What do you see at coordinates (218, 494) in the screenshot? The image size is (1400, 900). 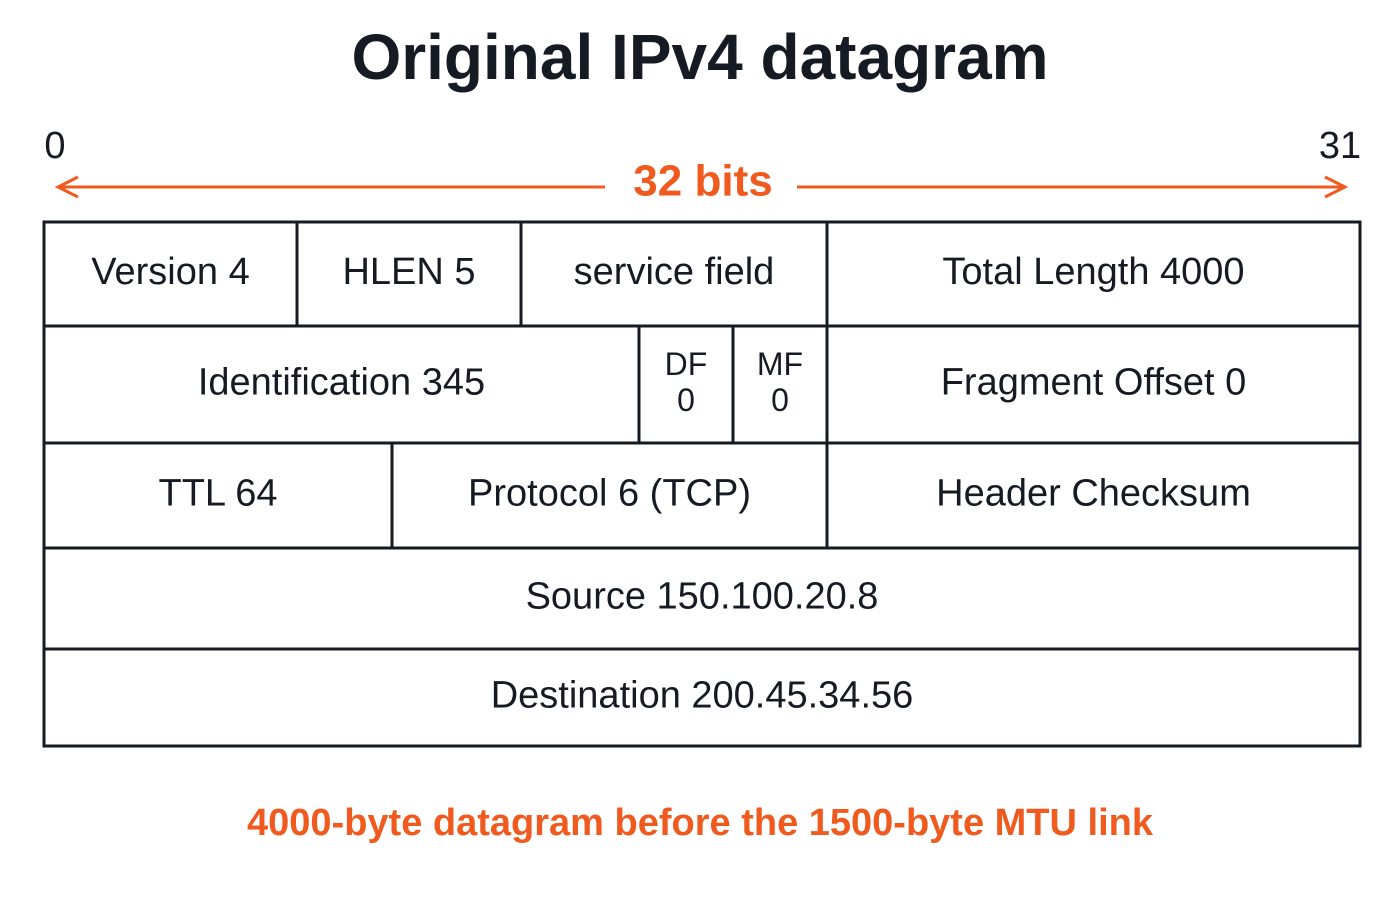 I see `field-label: TTL 64` at bounding box center [218, 494].